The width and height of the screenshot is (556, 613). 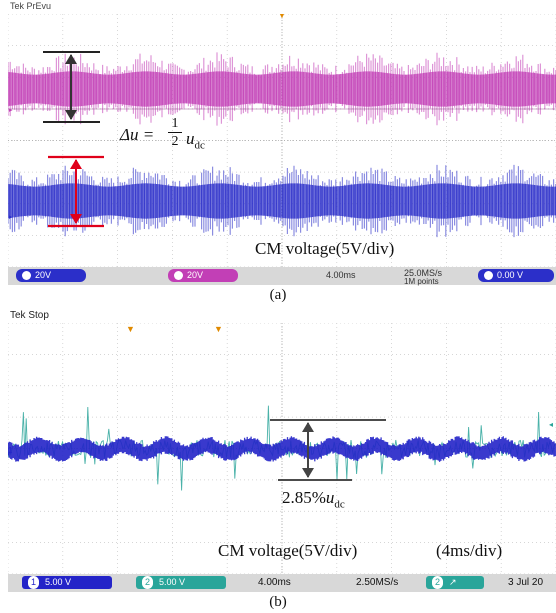 I want to click on sample-rate-a: 25.0MS/s, so click(x=423, y=273).